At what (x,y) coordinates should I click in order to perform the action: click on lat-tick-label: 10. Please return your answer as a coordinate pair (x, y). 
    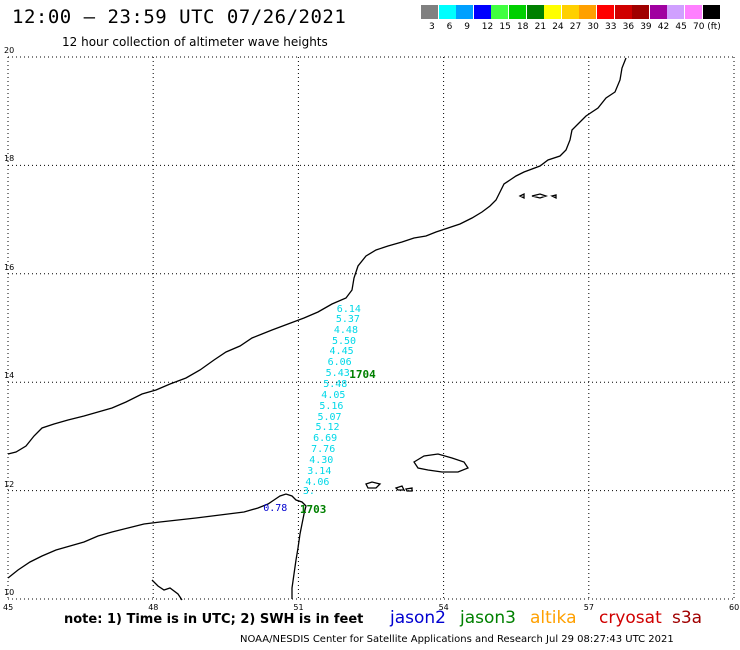
    Looking at the image, I should click on (9, 592).